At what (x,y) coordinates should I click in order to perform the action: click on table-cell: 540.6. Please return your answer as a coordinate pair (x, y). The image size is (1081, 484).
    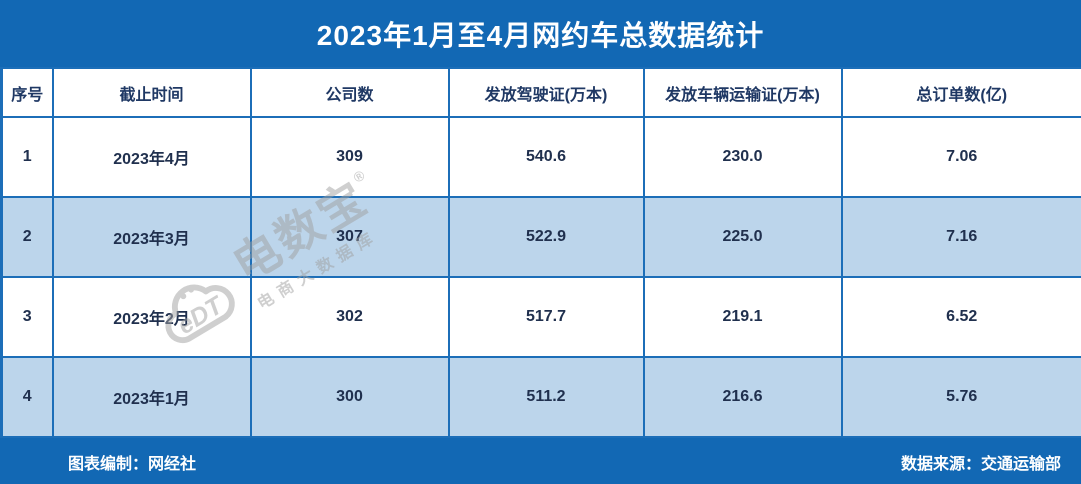
    Looking at the image, I should click on (546, 157).